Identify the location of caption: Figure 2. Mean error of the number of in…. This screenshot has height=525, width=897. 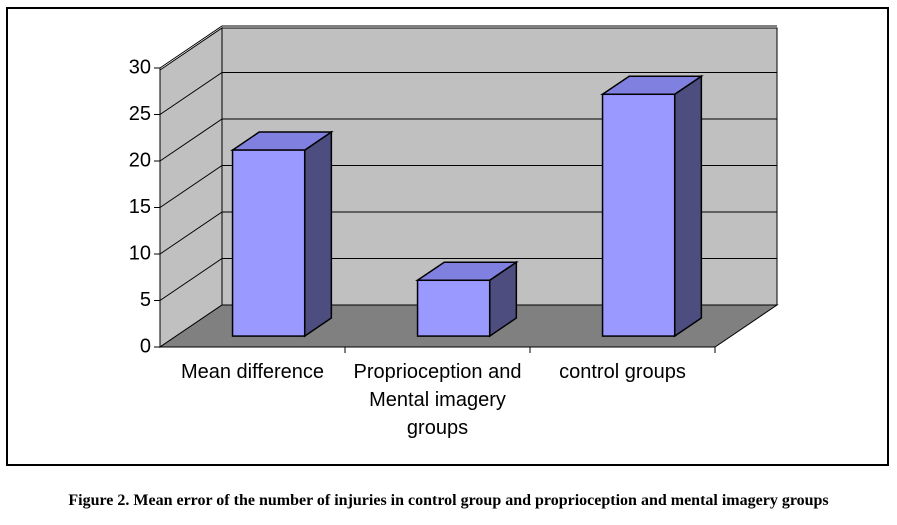
(448, 500).